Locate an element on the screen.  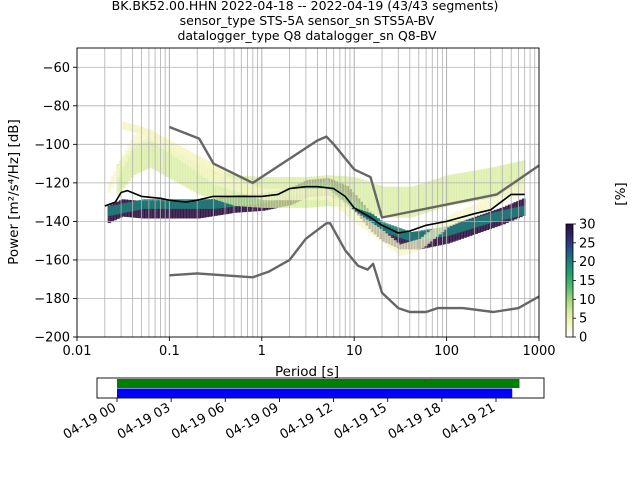
colorbar-tick-label: 20 is located at coordinates (587, 262).